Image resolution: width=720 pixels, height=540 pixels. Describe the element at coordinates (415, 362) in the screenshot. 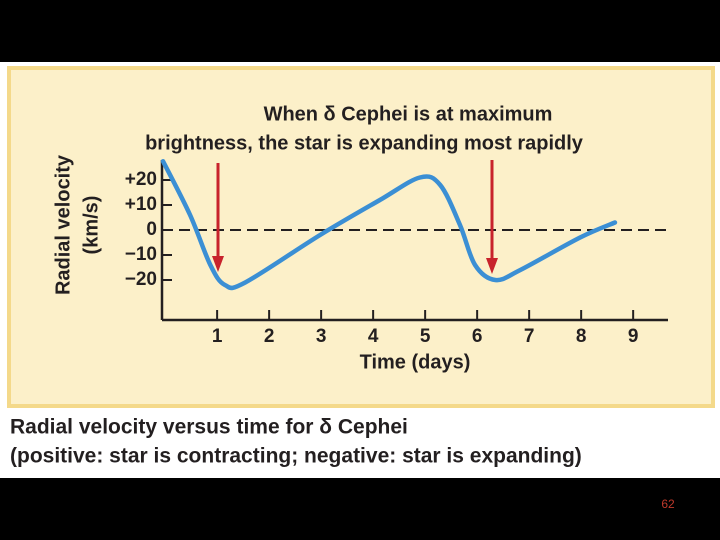

I see `x-axis-label: Time (days)` at that location.